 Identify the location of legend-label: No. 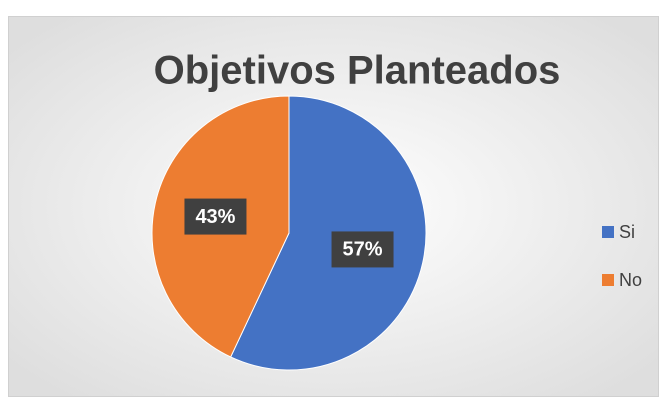
(630, 280).